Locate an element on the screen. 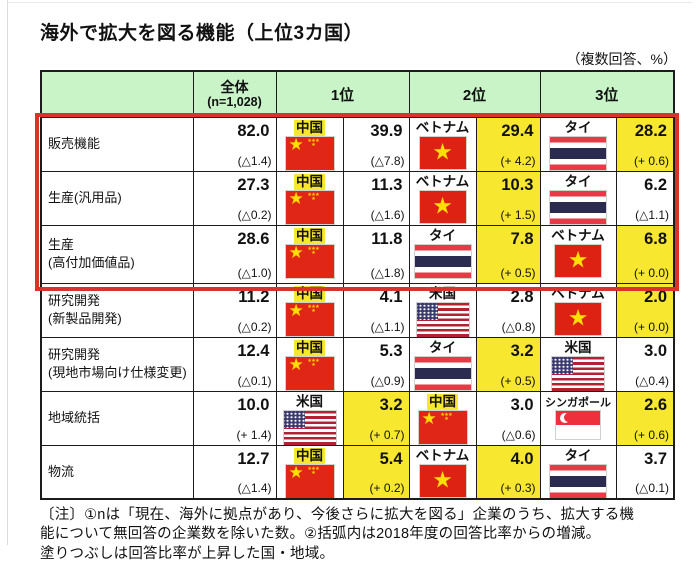 The image size is (700, 566). rank-delta: (+ 0.3) is located at coordinates (518, 488).